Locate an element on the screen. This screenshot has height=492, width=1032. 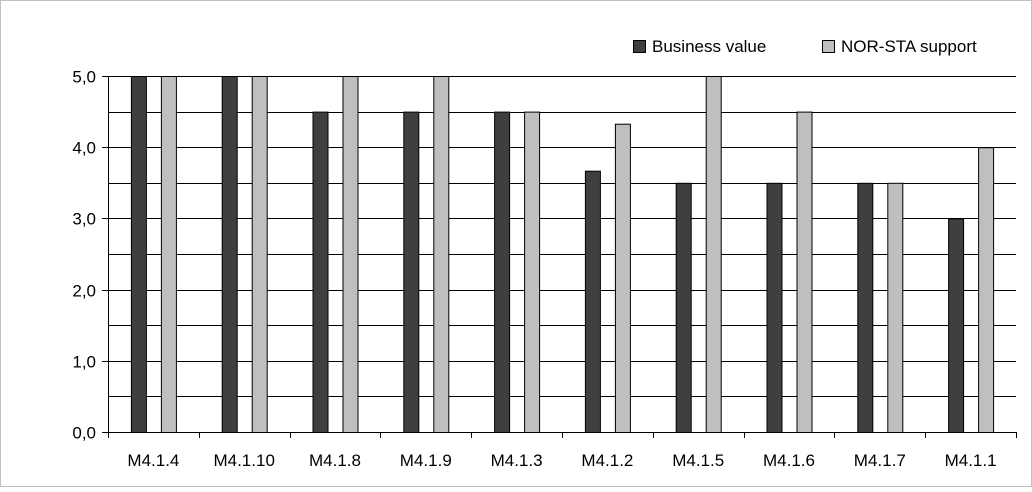
y-tick-label: 5,0 is located at coordinates (84, 77).